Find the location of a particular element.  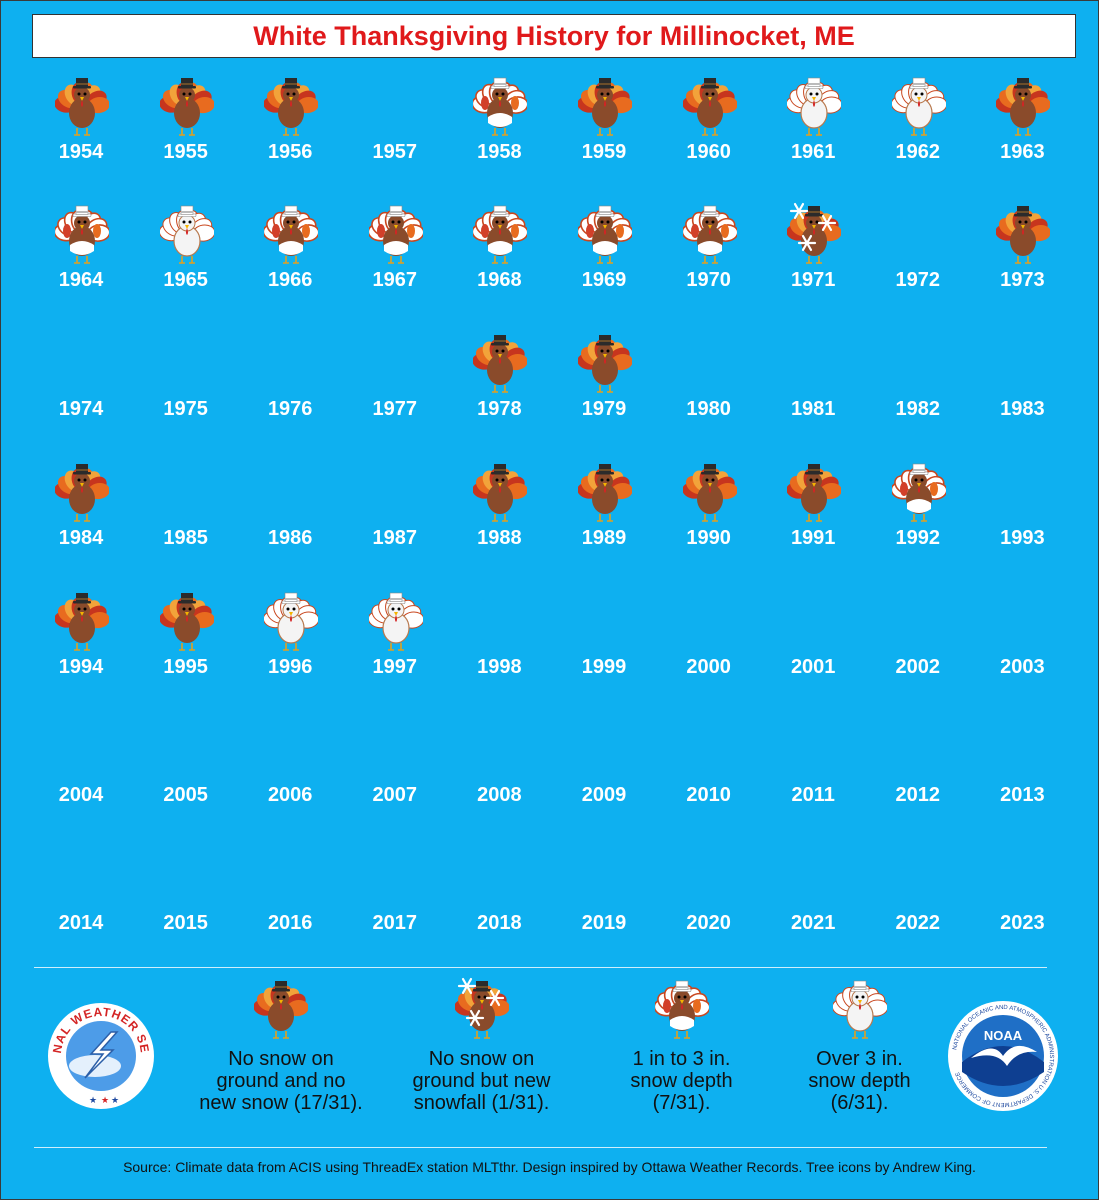

year-label: 1989 is located at coordinates (604, 538).